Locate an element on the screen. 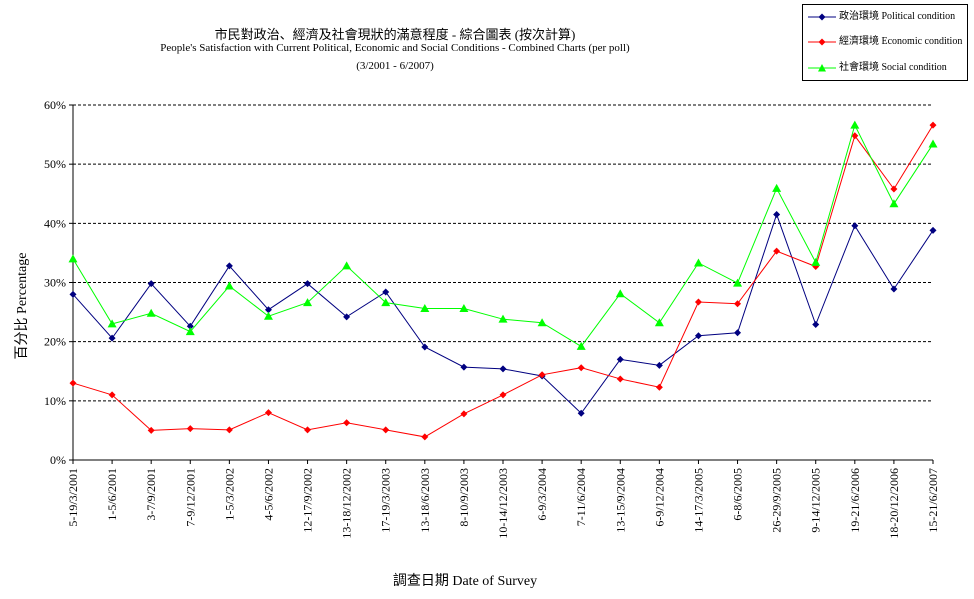  x-tick-label: 19-21/6/2006 is located at coordinates (855, 500).